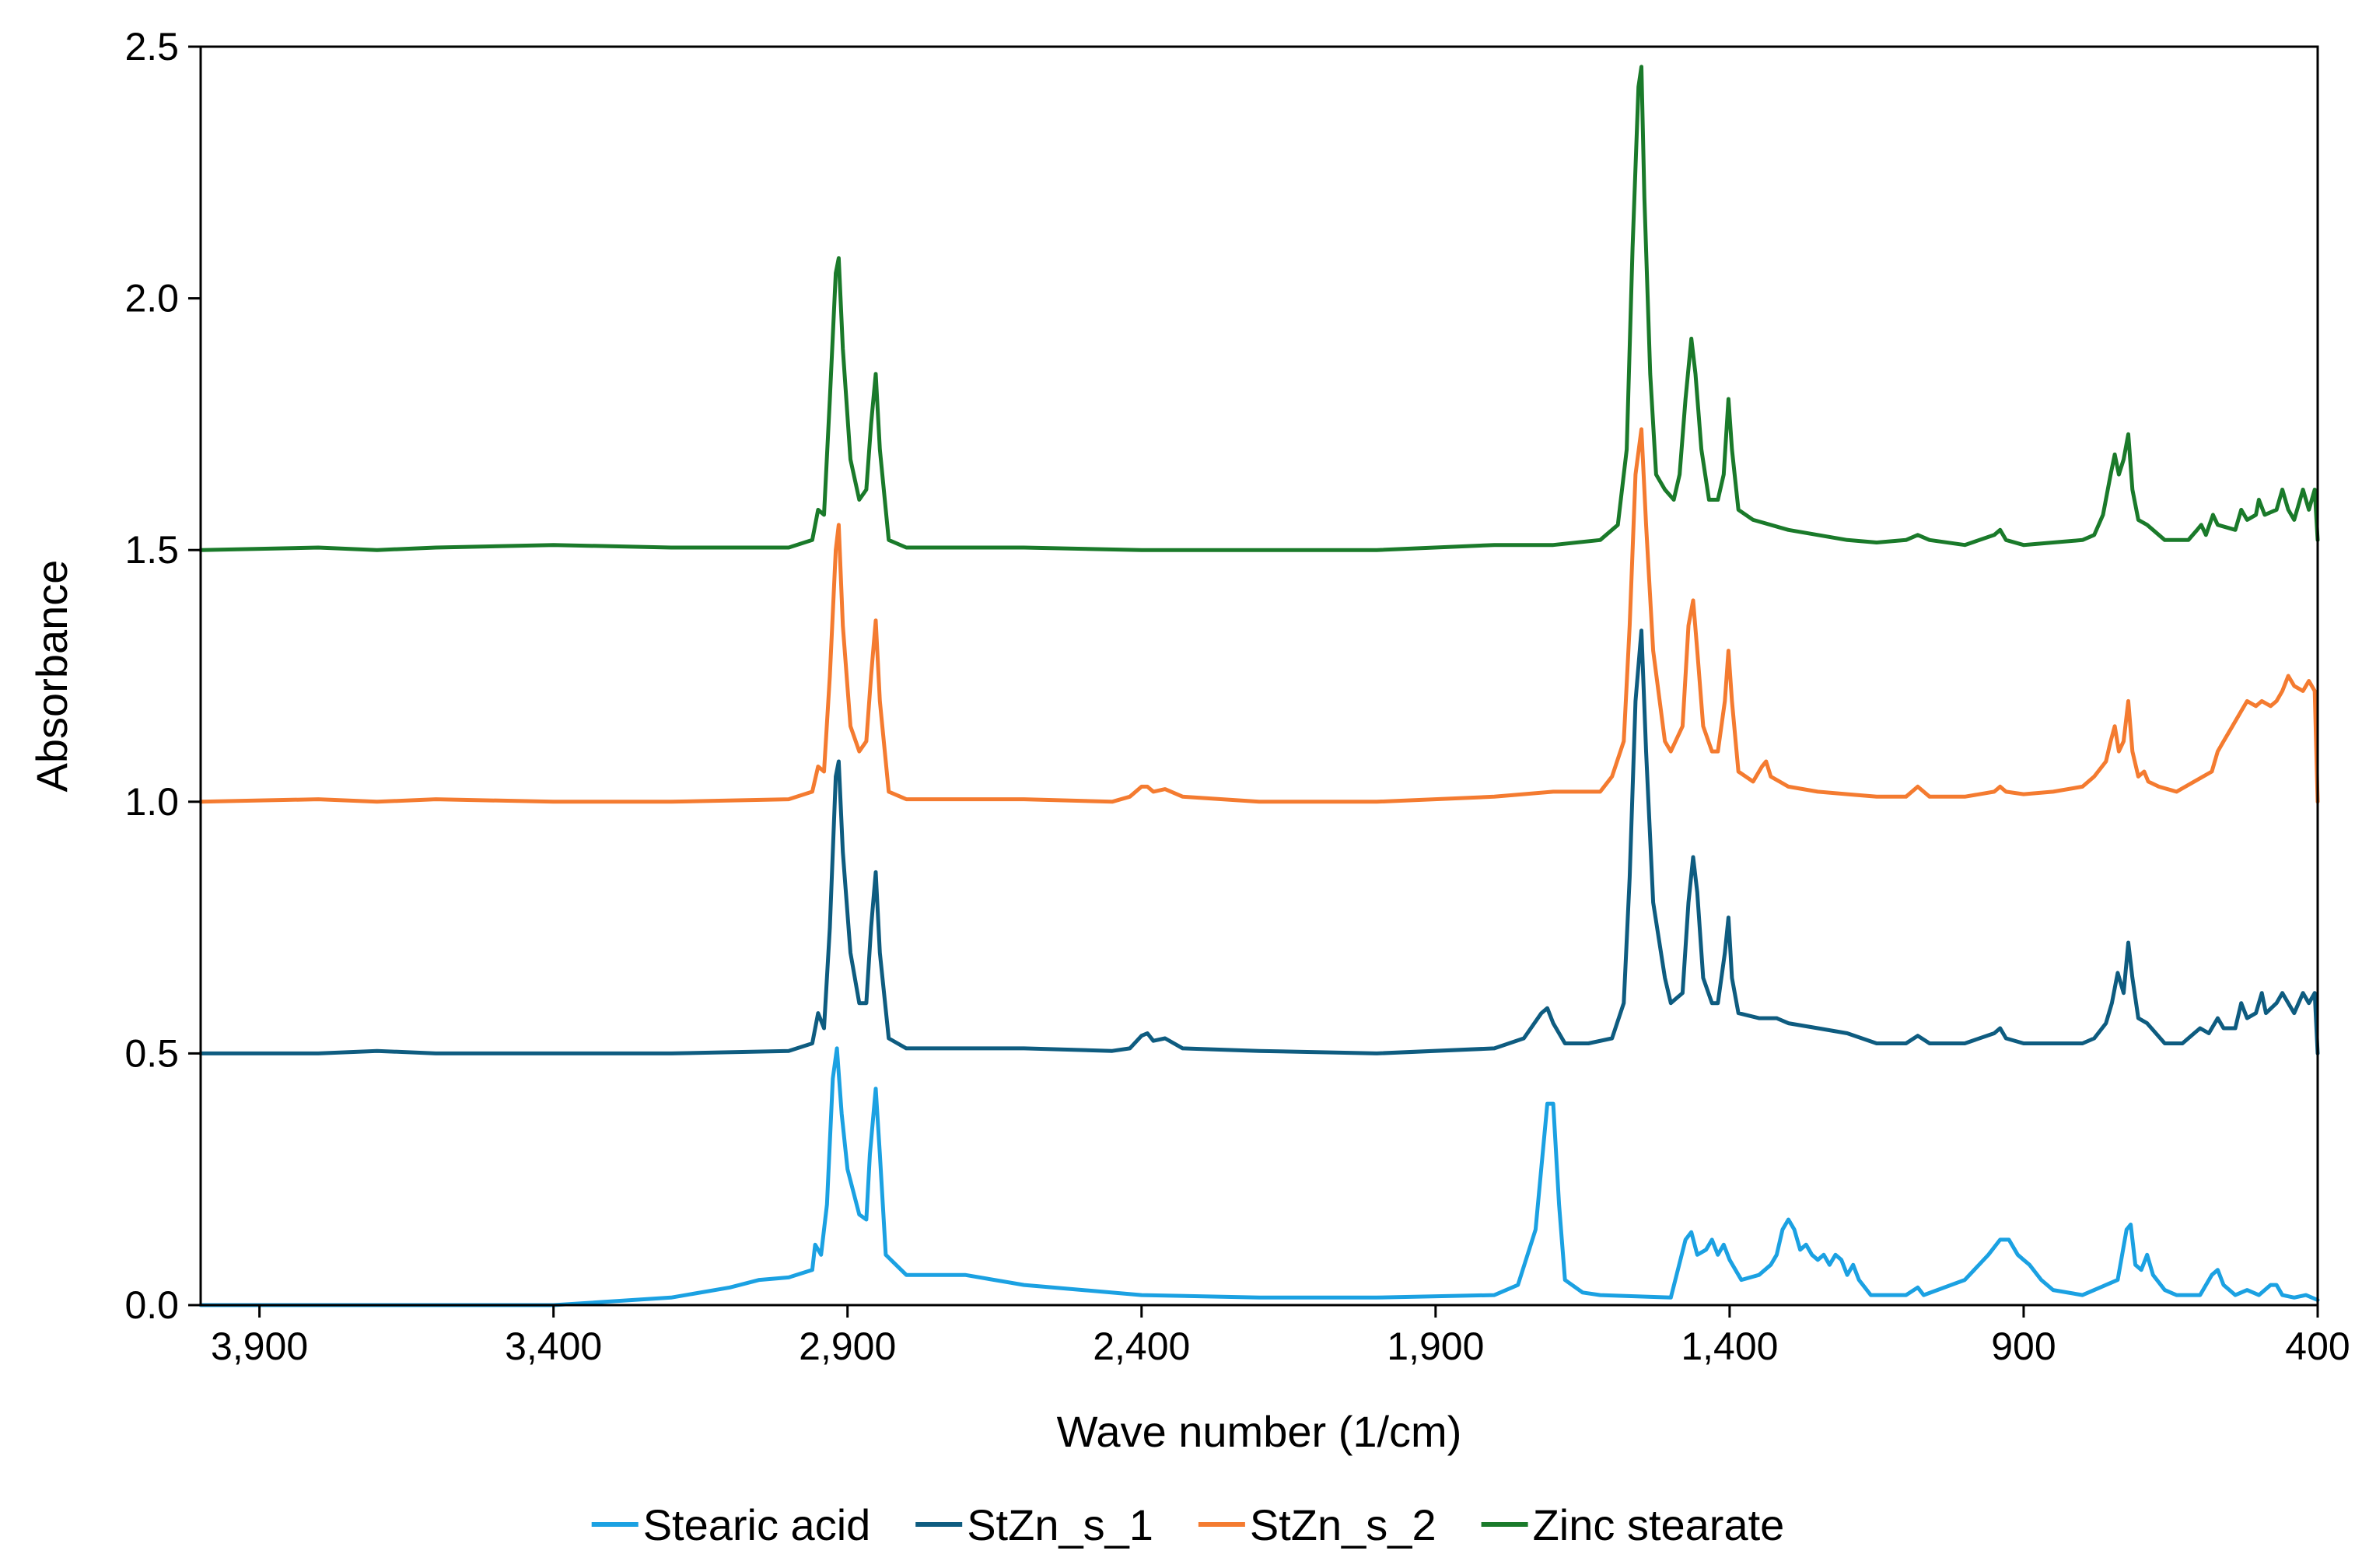 This screenshot has width=2376, height=1568. Describe the element at coordinates (151, 550) in the screenshot. I see `y-tick-label: 1.5` at that location.